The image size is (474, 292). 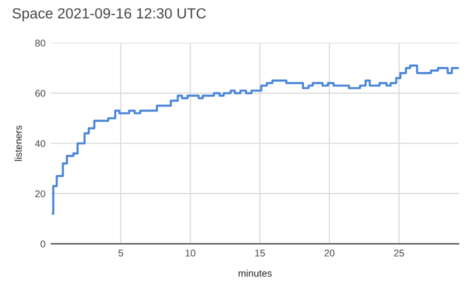 I want to click on x-tick-label: 20, so click(x=329, y=253).